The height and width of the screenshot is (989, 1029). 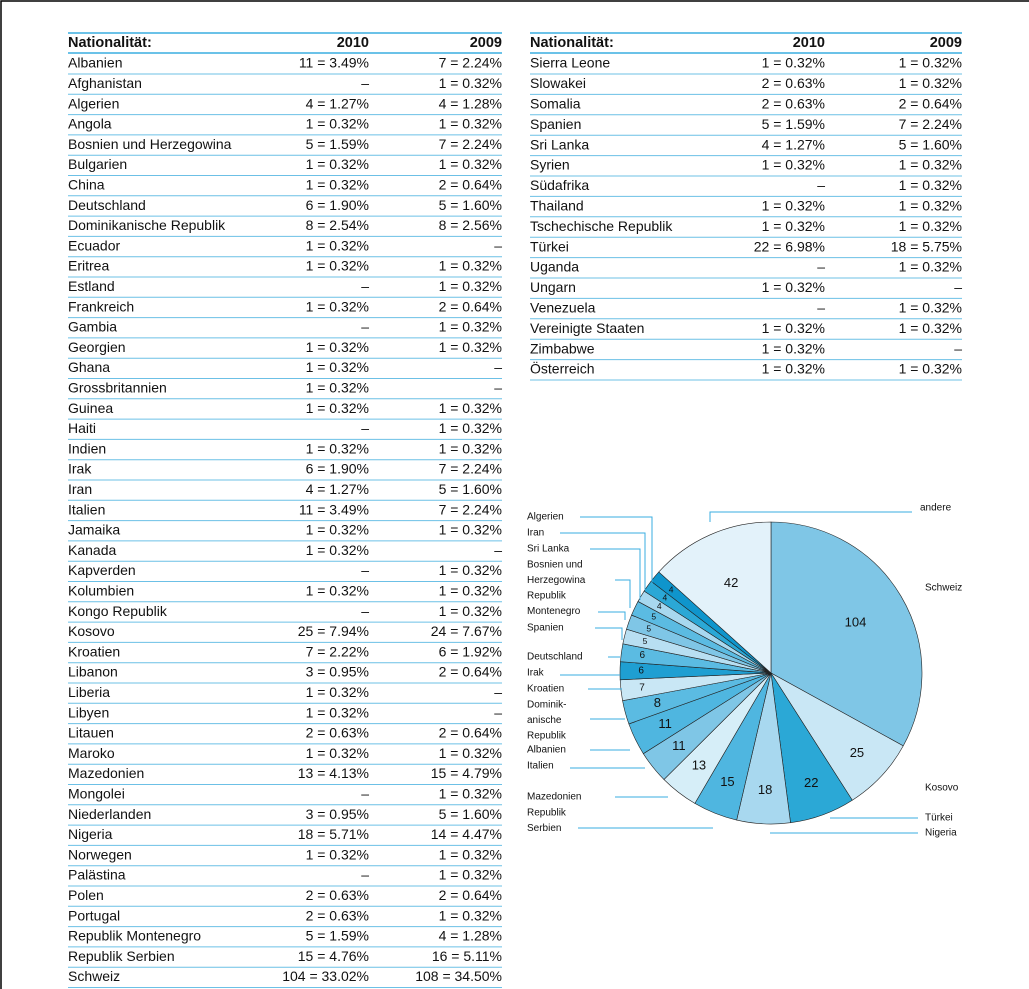 I want to click on name-cell: Südafrika, so click(x=559, y=185).